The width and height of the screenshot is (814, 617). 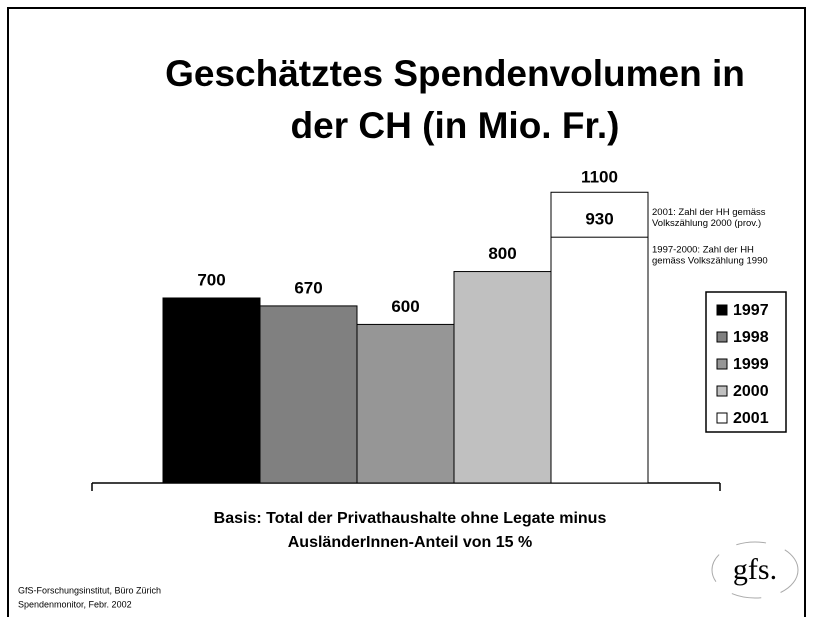 What do you see at coordinates (599, 219) in the screenshot?
I see `value-label: 930` at bounding box center [599, 219].